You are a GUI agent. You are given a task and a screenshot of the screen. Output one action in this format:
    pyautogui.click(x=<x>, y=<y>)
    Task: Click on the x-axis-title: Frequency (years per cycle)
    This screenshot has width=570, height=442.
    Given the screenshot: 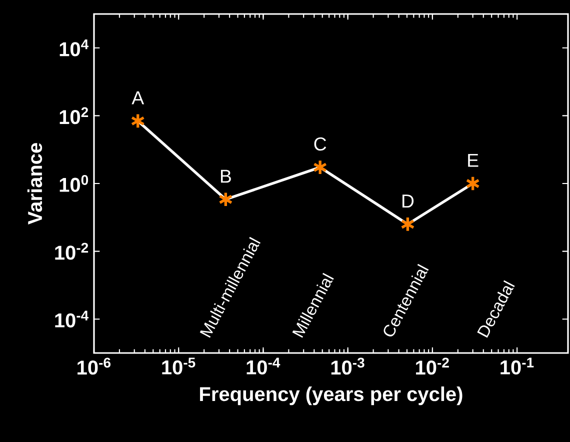 What is the action you would take?
    pyautogui.click(x=331, y=396)
    